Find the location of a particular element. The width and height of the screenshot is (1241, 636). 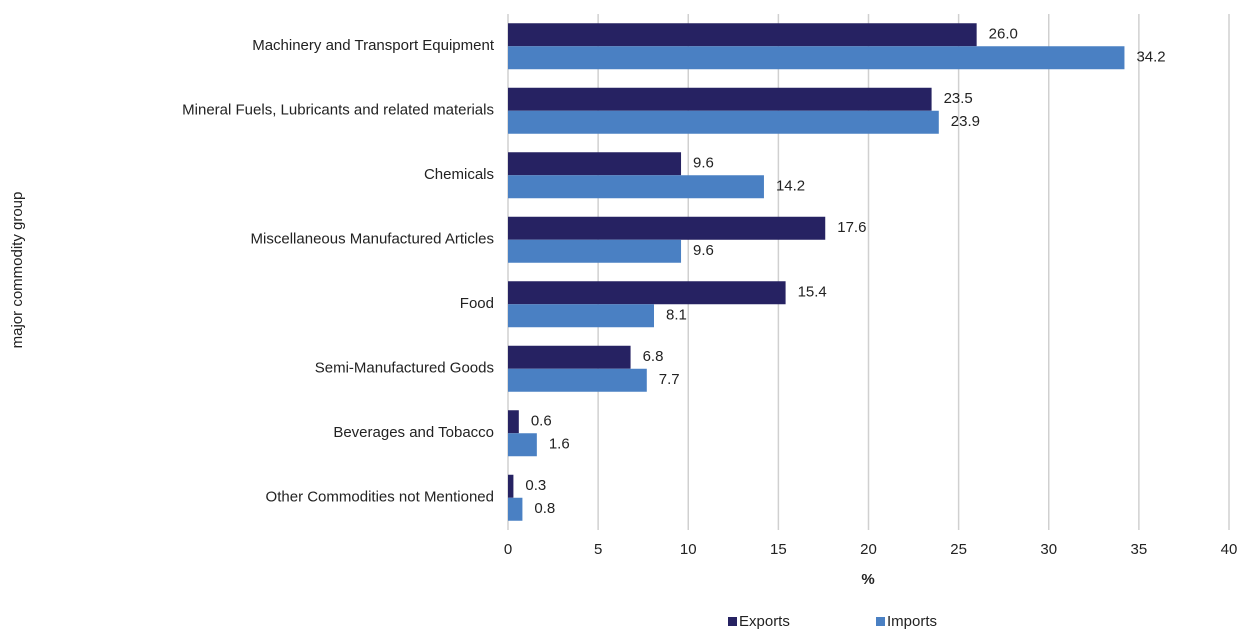

data-label: 0.8 is located at coordinates (544, 508).